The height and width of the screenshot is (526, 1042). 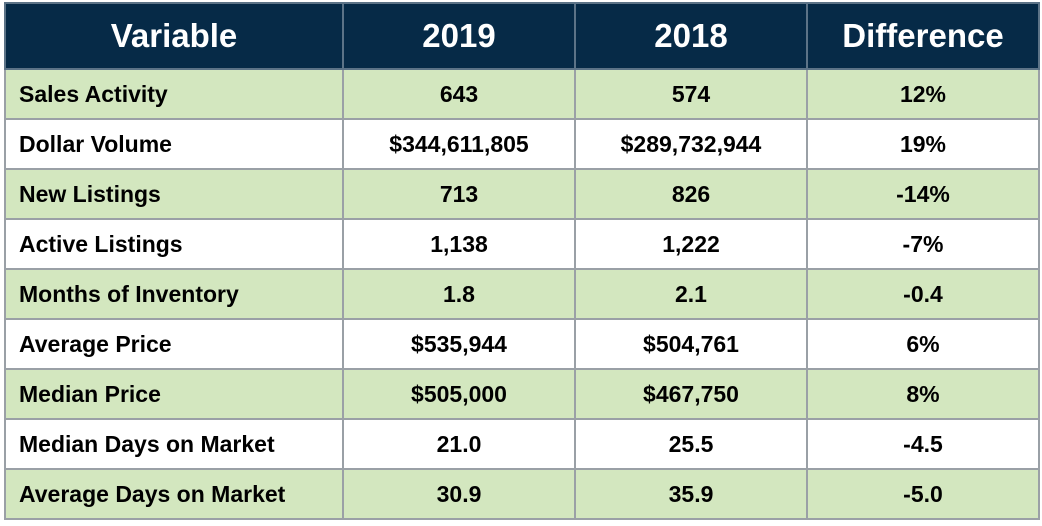 I want to click on value-2019-cell: $344,611,805, so click(x=459, y=144).